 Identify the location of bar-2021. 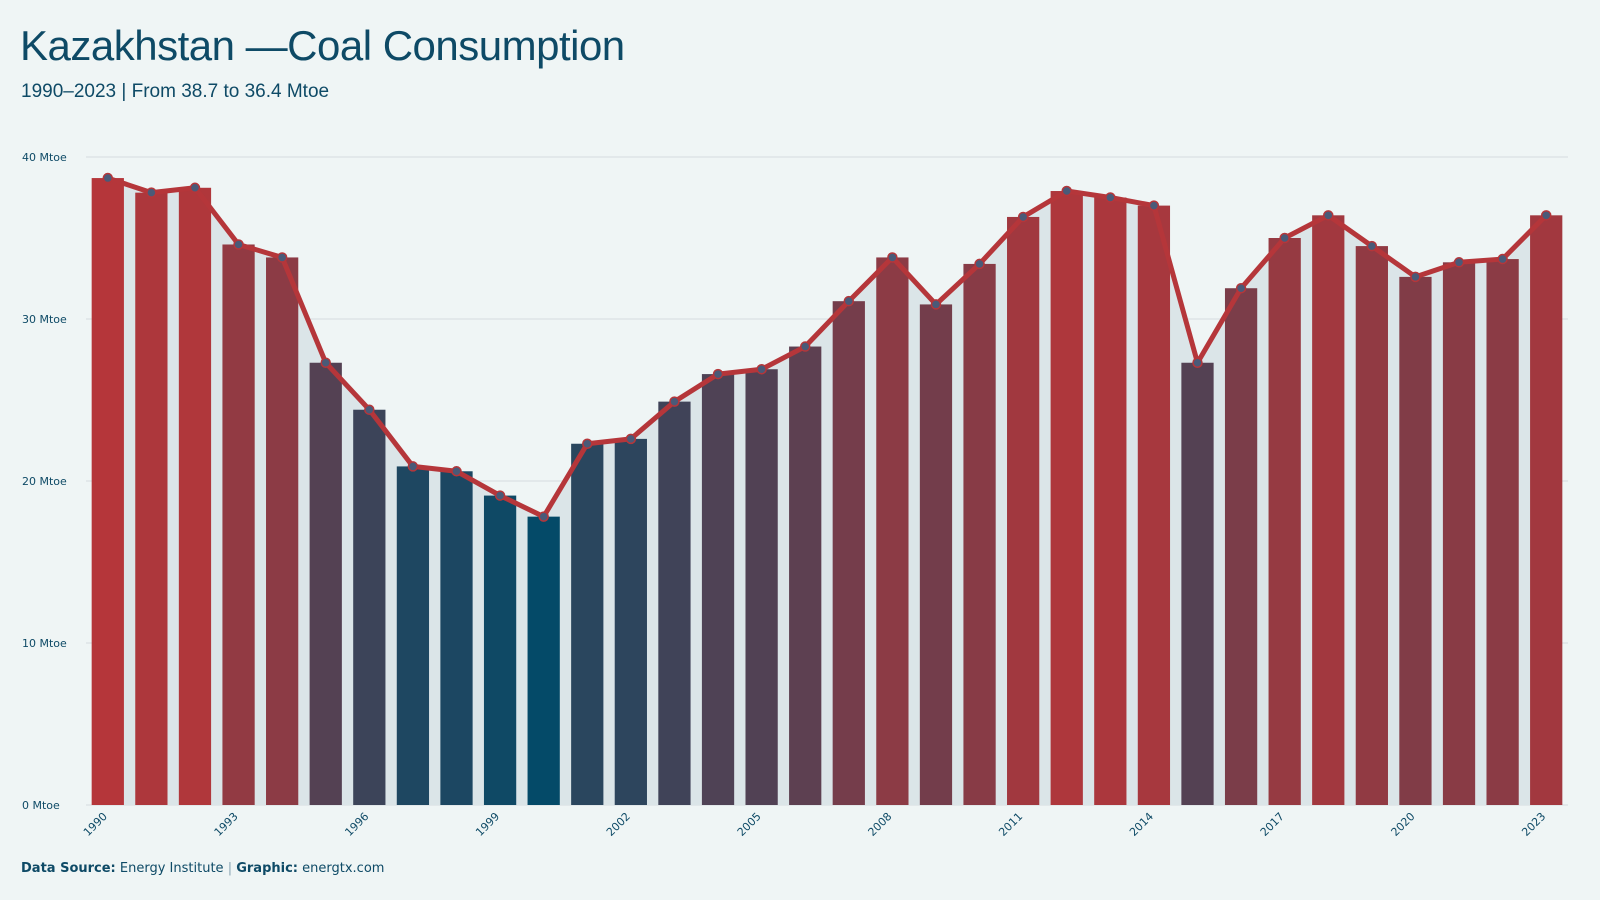
(1459, 533).